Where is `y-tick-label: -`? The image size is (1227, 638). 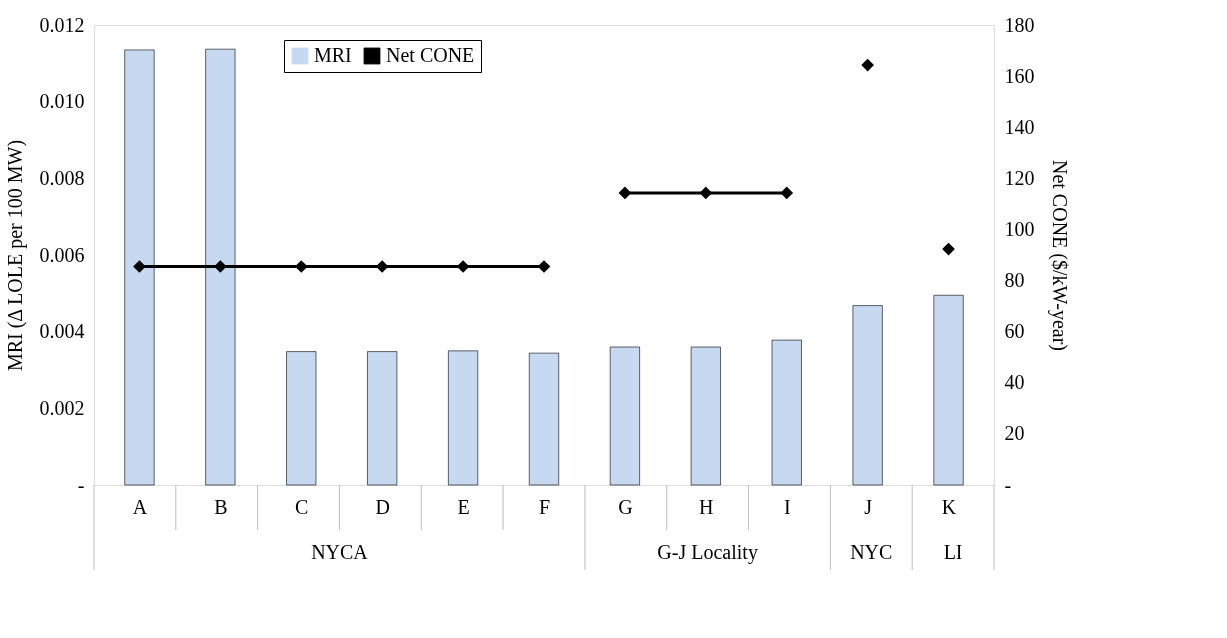 y-tick-label: - is located at coordinates (81, 484).